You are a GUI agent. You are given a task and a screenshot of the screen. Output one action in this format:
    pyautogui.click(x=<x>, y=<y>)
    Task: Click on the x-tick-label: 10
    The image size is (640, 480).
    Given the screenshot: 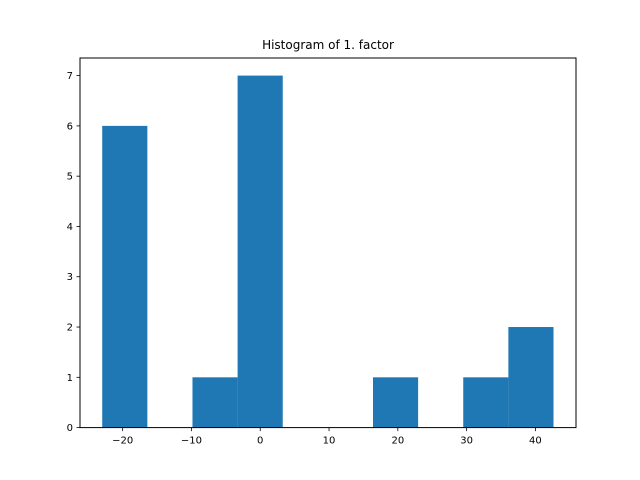 What is the action you would take?
    pyautogui.click(x=329, y=441)
    